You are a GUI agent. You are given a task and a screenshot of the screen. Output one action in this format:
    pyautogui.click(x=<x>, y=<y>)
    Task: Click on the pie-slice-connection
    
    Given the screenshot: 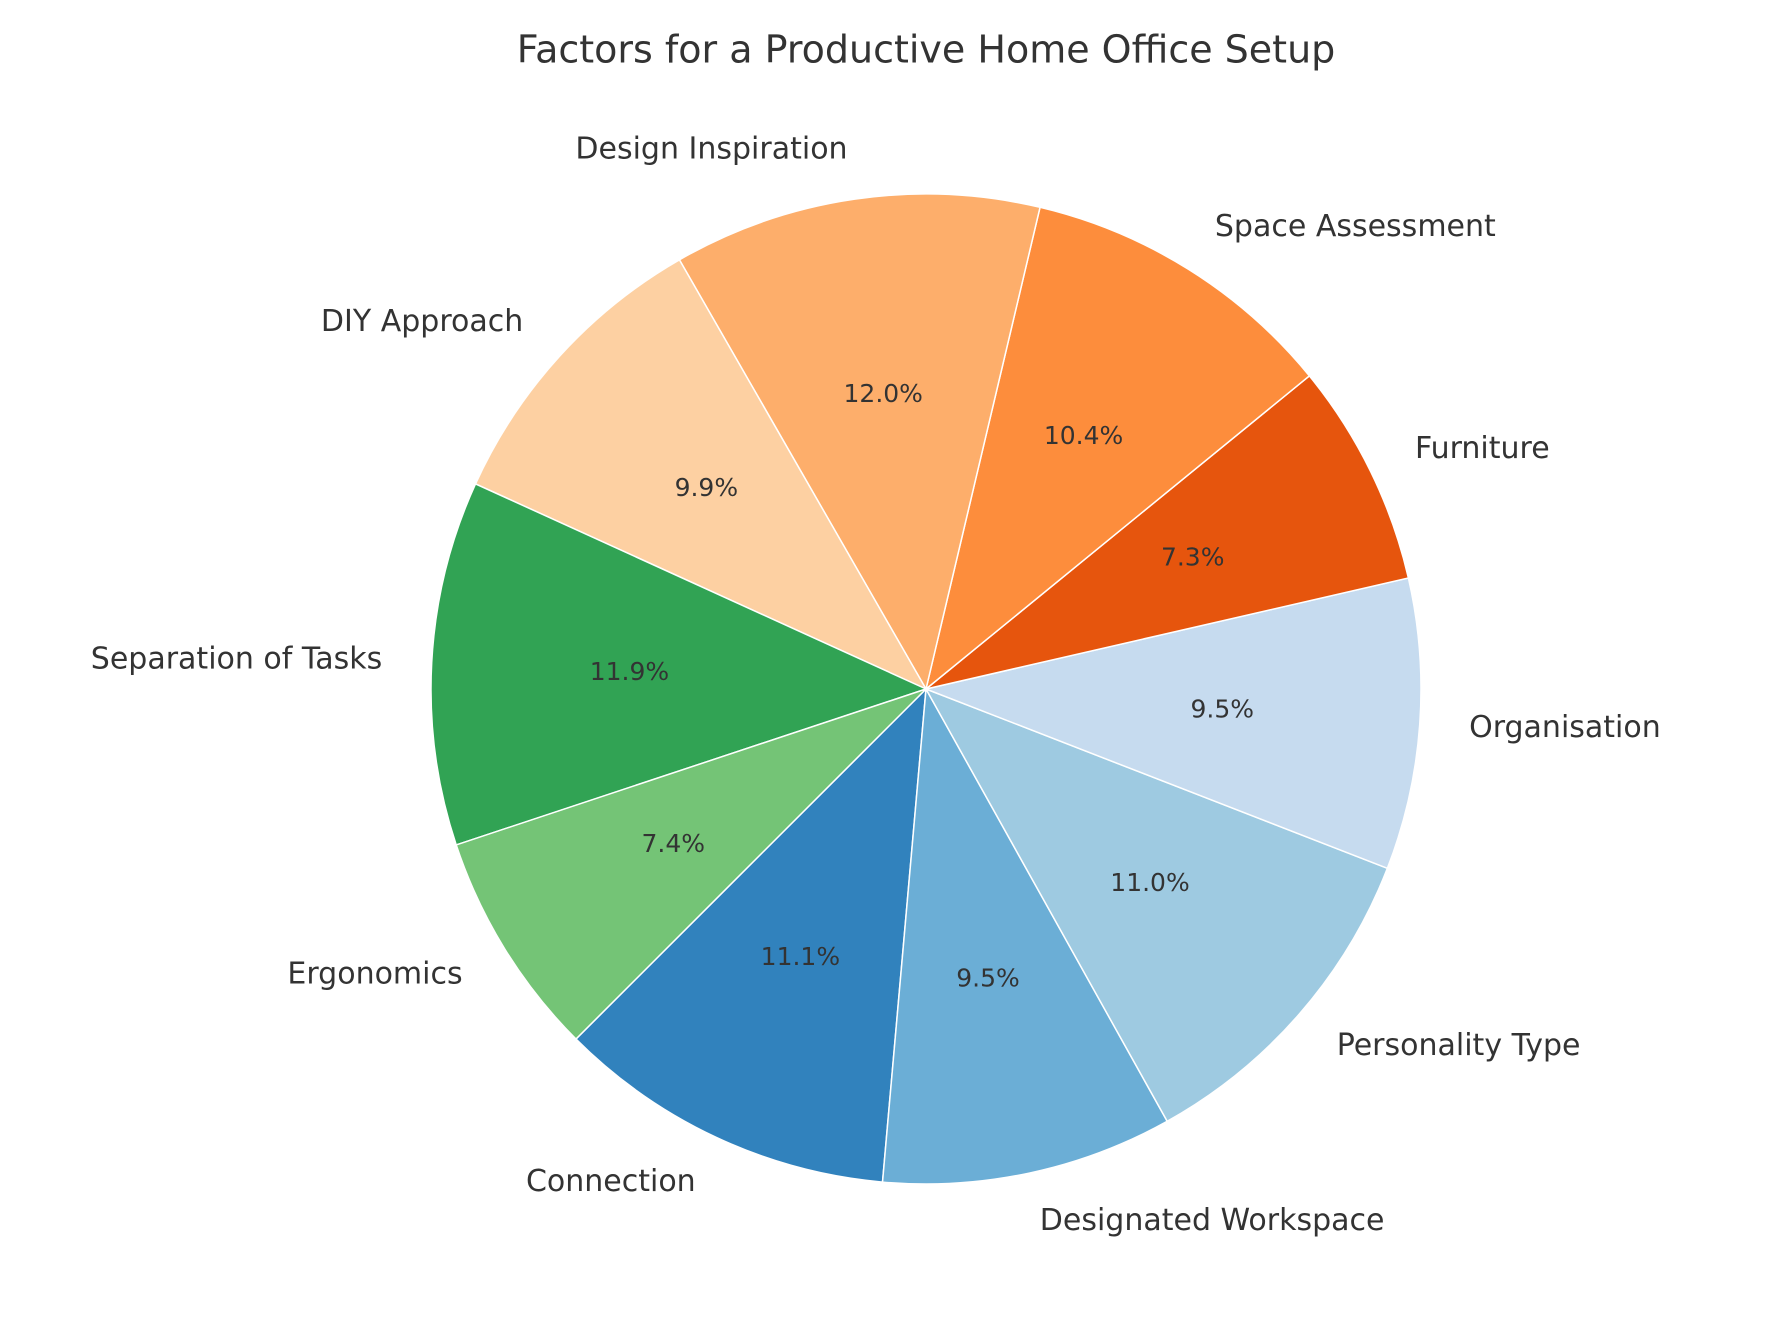 What is the action you would take?
    pyautogui.click(x=750, y=935)
    